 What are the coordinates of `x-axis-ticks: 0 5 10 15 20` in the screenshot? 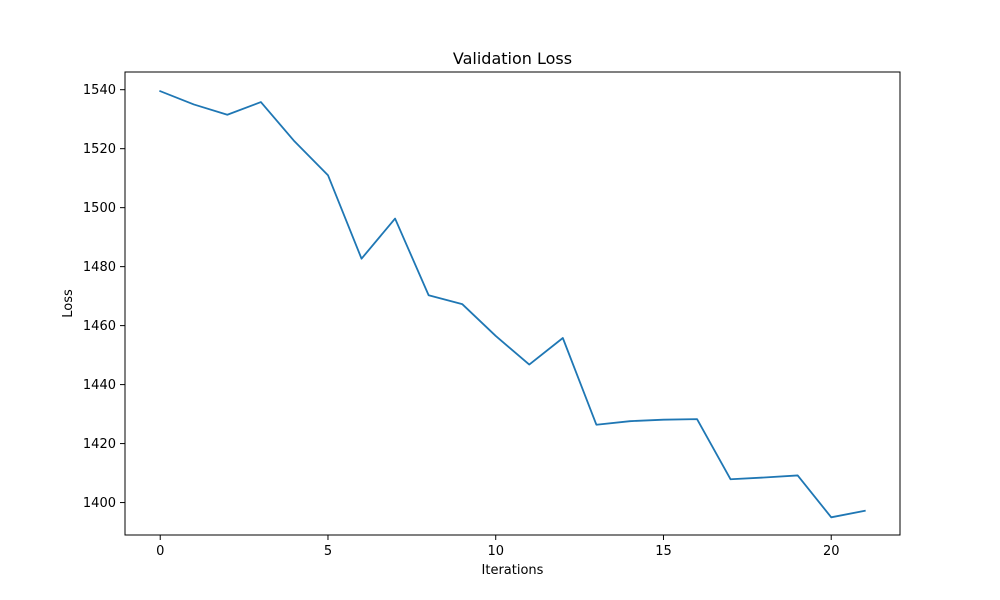 It's located at (497, 547).